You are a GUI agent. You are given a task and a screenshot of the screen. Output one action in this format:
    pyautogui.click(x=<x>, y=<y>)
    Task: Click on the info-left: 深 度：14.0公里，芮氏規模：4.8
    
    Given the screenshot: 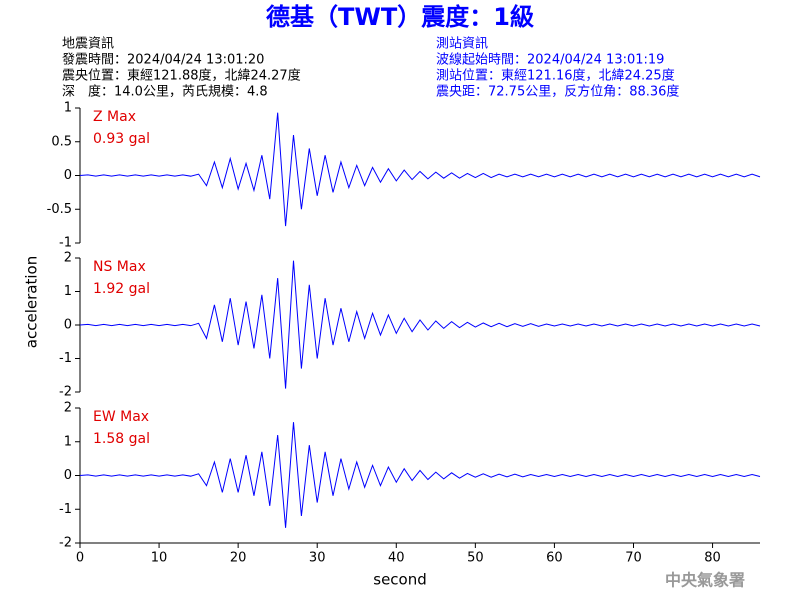 What is the action you would take?
    pyautogui.click(x=165, y=92)
    